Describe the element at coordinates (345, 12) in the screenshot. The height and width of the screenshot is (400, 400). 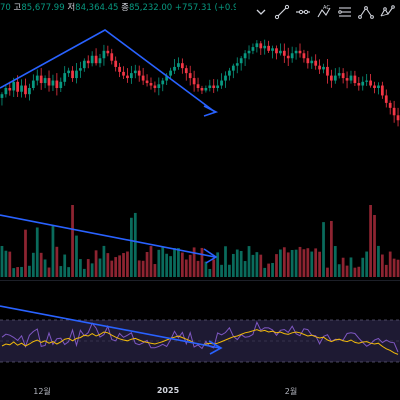
I see `parallel-channel-icon` at that location.